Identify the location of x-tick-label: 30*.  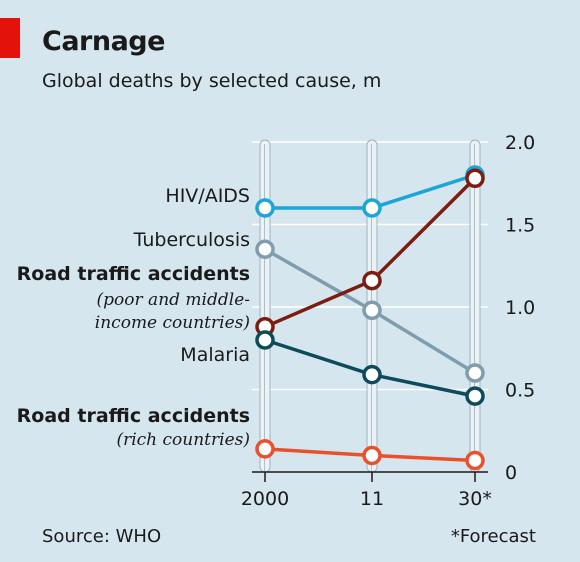
(475, 499).